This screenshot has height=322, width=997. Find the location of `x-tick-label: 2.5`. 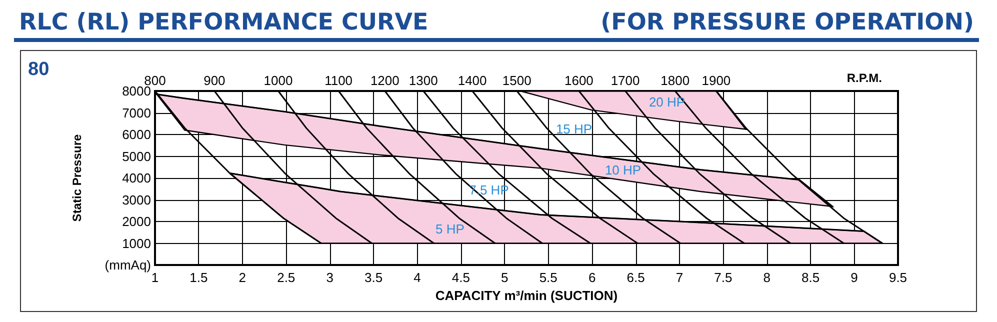

x-tick-label: 2.5 is located at coordinates (286, 277).